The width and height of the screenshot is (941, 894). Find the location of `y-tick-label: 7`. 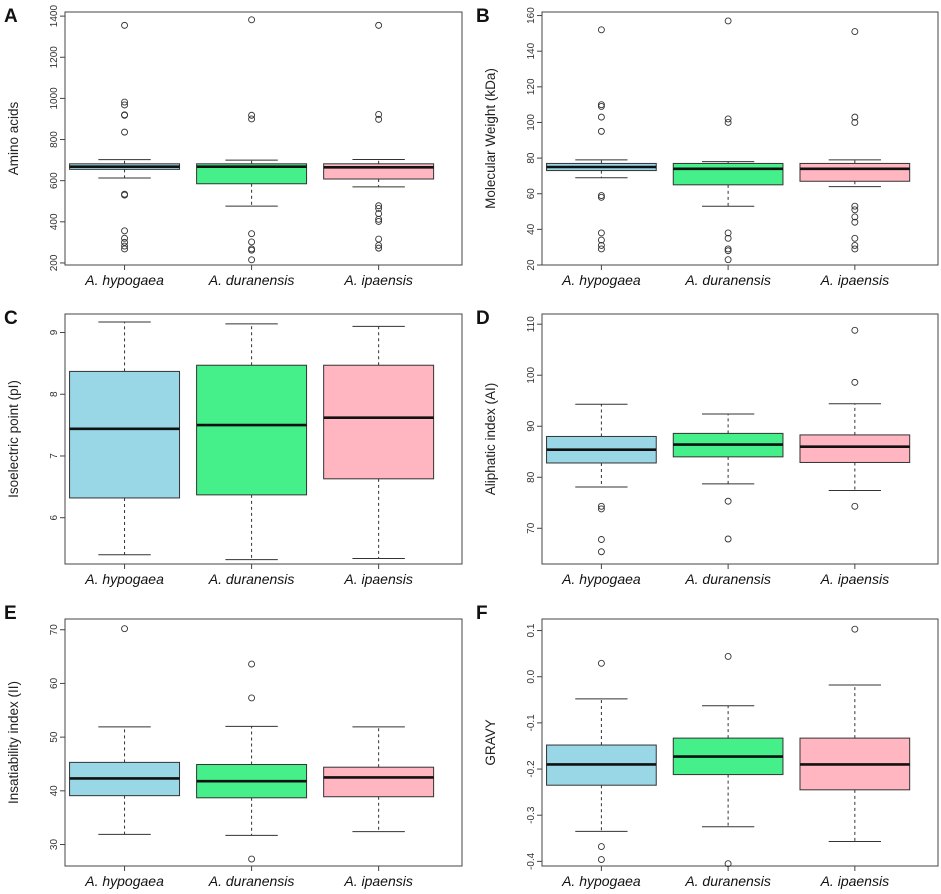

y-tick-label: 7 is located at coordinates (54, 456).